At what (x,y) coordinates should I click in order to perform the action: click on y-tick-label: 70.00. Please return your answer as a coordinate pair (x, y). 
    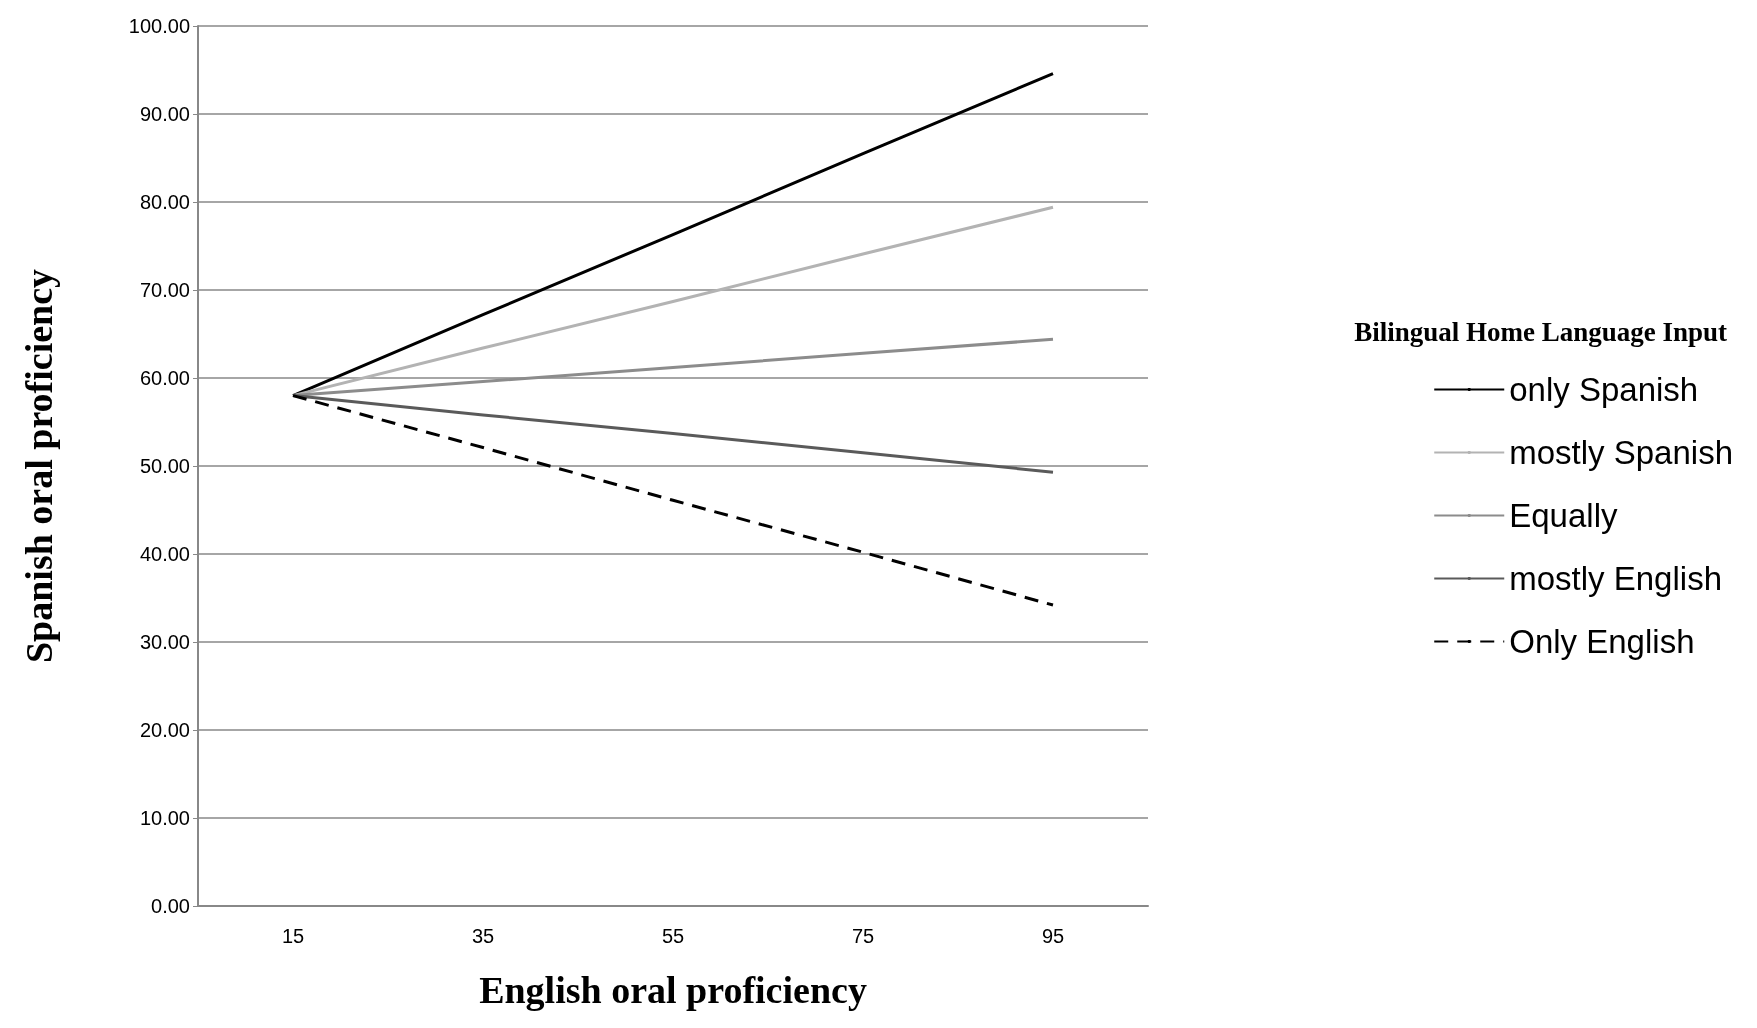
    Looking at the image, I should click on (164, 290).